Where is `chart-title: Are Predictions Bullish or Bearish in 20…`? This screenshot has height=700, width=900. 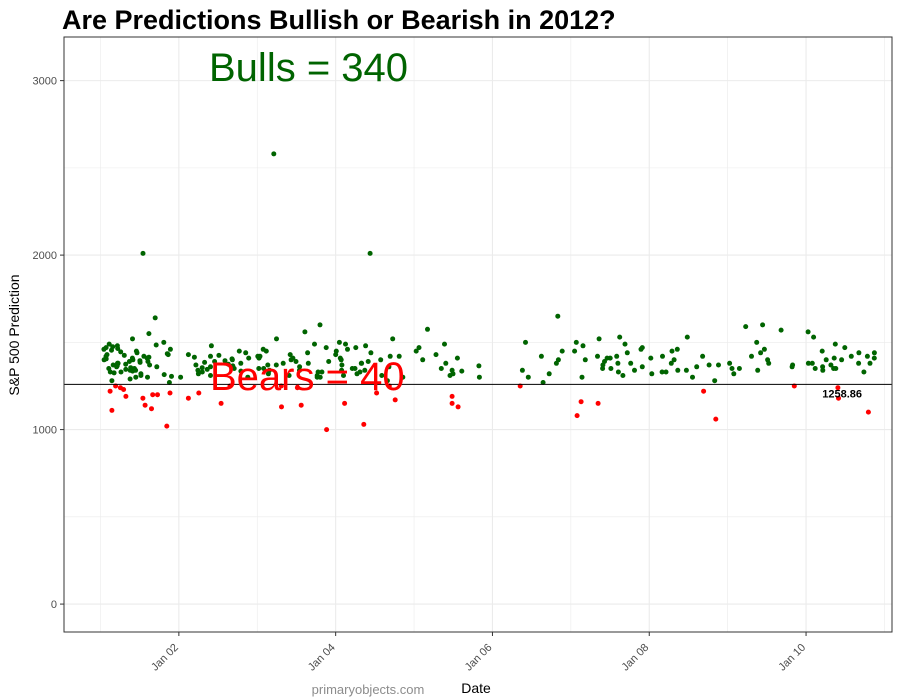 chart-title: Are Predictions Bullish or Bearish in 20… is located at coordinates (339, 20).